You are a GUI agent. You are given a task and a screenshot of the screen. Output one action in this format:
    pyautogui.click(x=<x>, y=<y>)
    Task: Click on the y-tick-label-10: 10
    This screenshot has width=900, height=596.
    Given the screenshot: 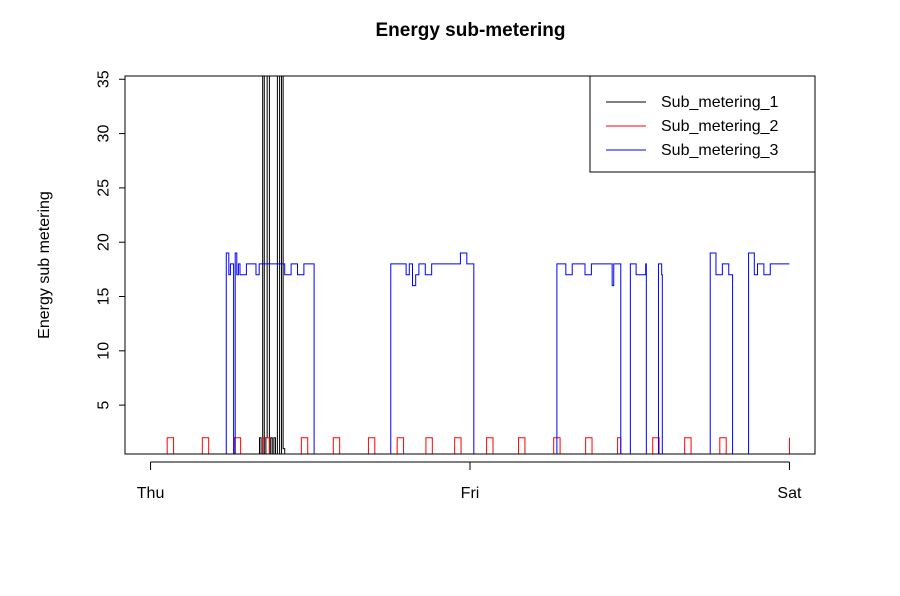 What is the action you would take?
    pyautogui.click(x=104, y=351)
    